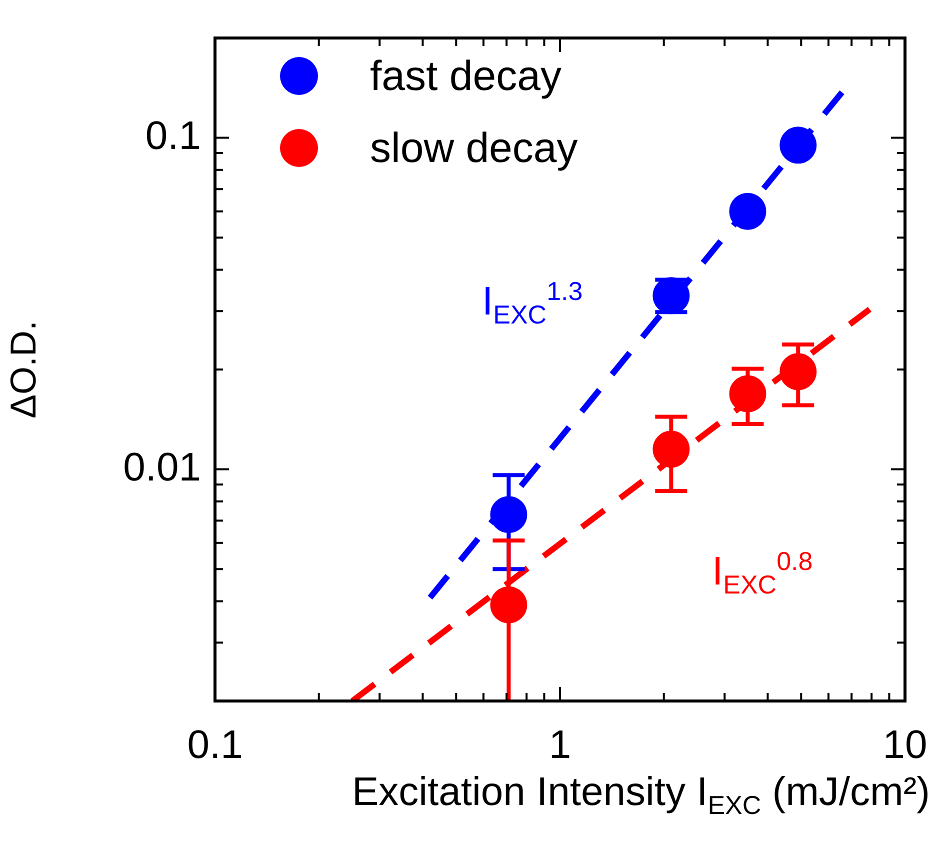 Image resolution: width=952 pixels, height=857 pixels. What do you see at coordinates (23, 369) in the screenshot?
I see `y-axis-title: ΔO.D.` at bounding box center [23, 369].